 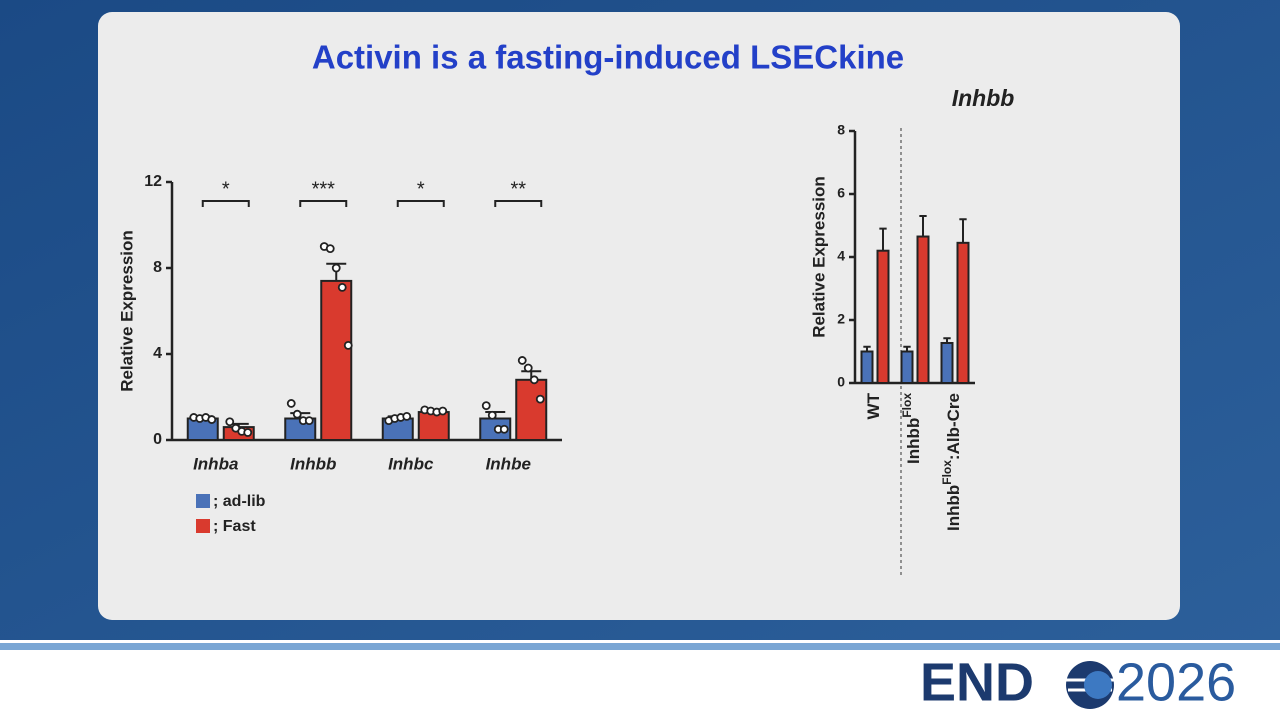 I want to click on x-tick-label: Inhbc, so click(x=411, y=463).